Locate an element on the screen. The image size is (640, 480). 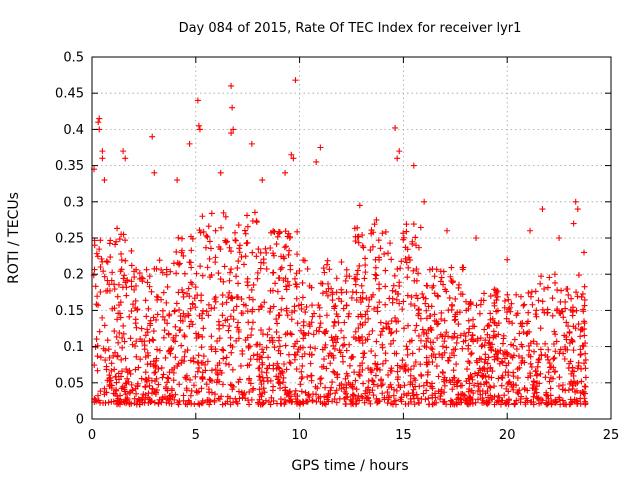
y-tick-label: 0.05 is located at coordinates (69, 383).